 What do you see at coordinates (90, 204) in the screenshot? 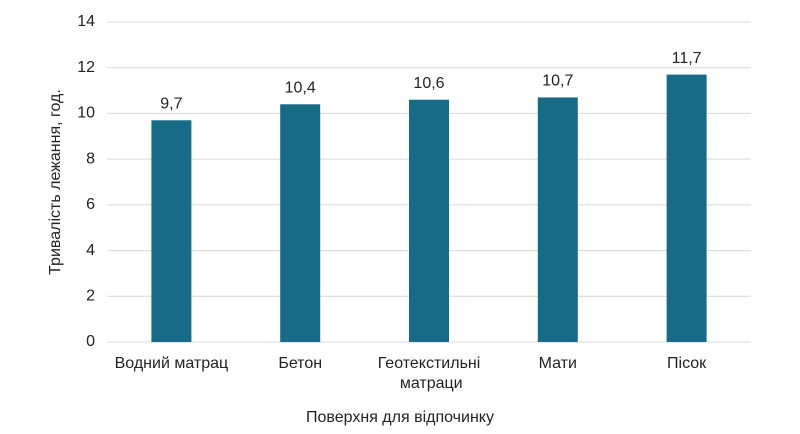
I see `y-tick-label: 6` at bounding box center [90, 204].